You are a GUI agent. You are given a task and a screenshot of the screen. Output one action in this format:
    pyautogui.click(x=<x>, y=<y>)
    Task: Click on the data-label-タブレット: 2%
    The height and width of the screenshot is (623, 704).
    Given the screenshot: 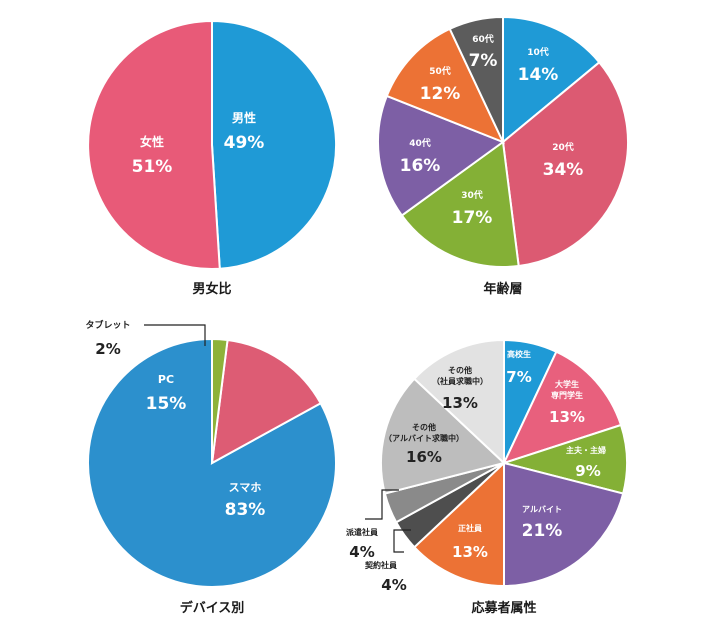 What is the action you would take?
    pyautogui.click(x=107, y=349)
    